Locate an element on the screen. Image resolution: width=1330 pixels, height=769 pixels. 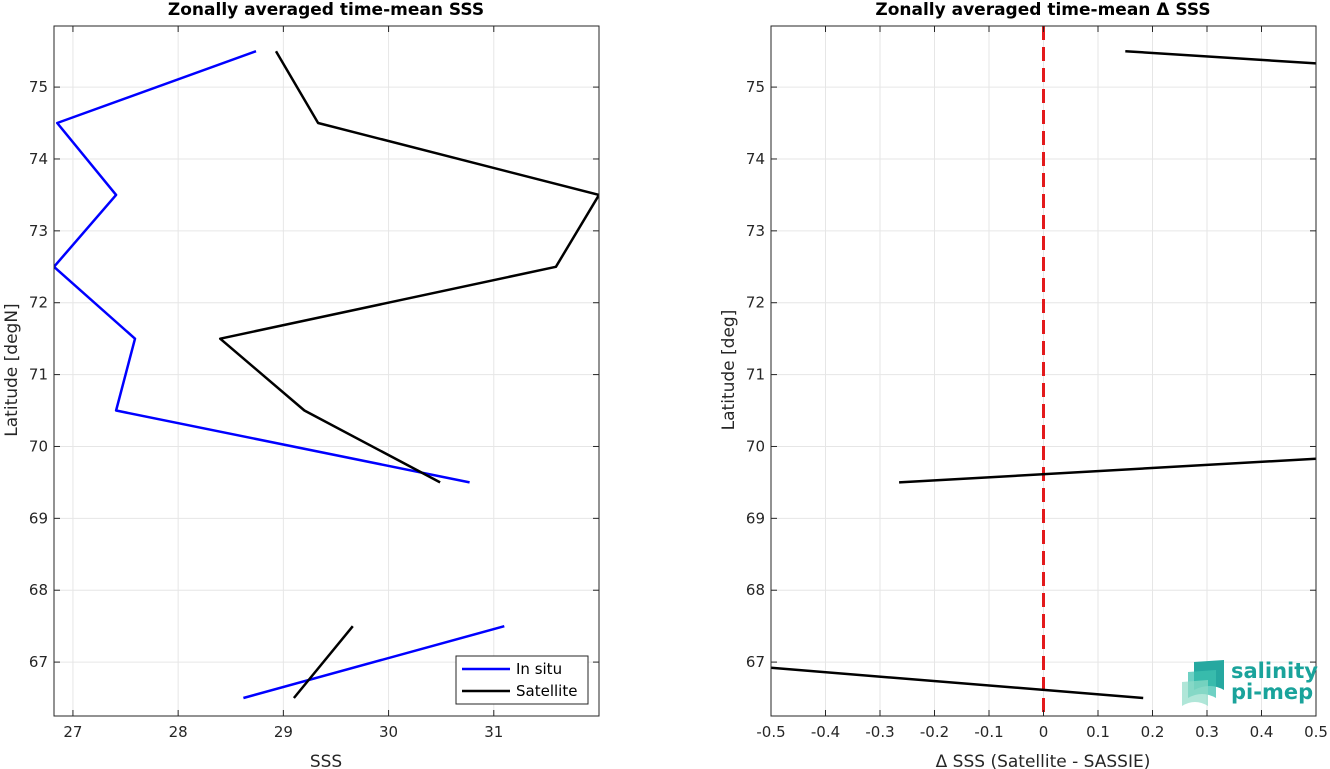
legend-label-in-situ: In situ is located at coordinates (539, 669).